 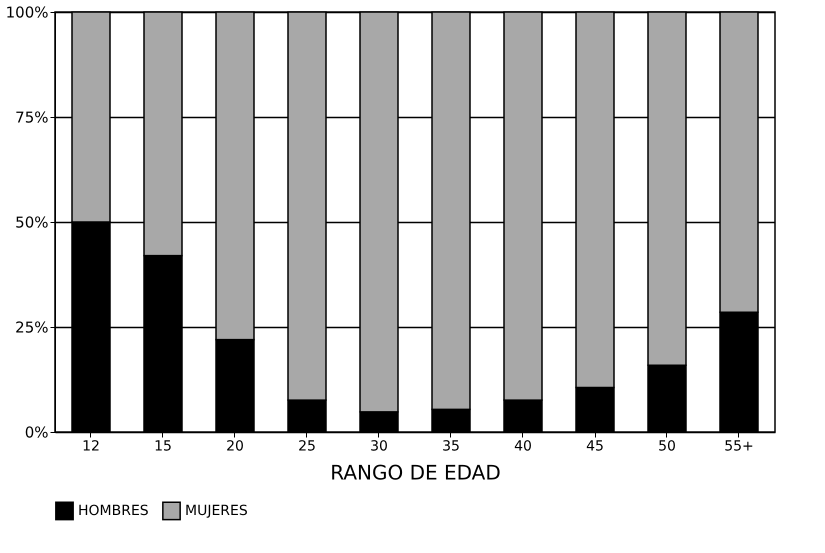 I want to click on y-tick-label: 25%, so click(x=31, y=327).